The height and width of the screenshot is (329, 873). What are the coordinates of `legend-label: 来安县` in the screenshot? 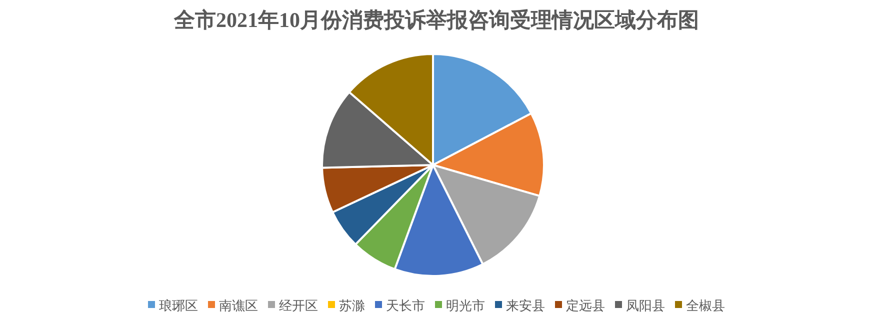 It's located at (525, 305).